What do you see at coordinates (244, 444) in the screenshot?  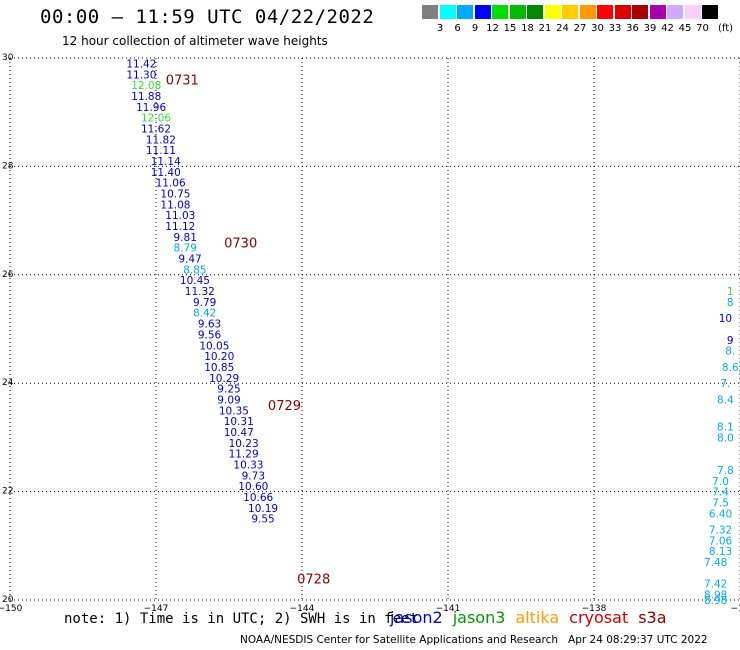 I see `swh-data-label: 10.23` at bounding box center [244, 444].